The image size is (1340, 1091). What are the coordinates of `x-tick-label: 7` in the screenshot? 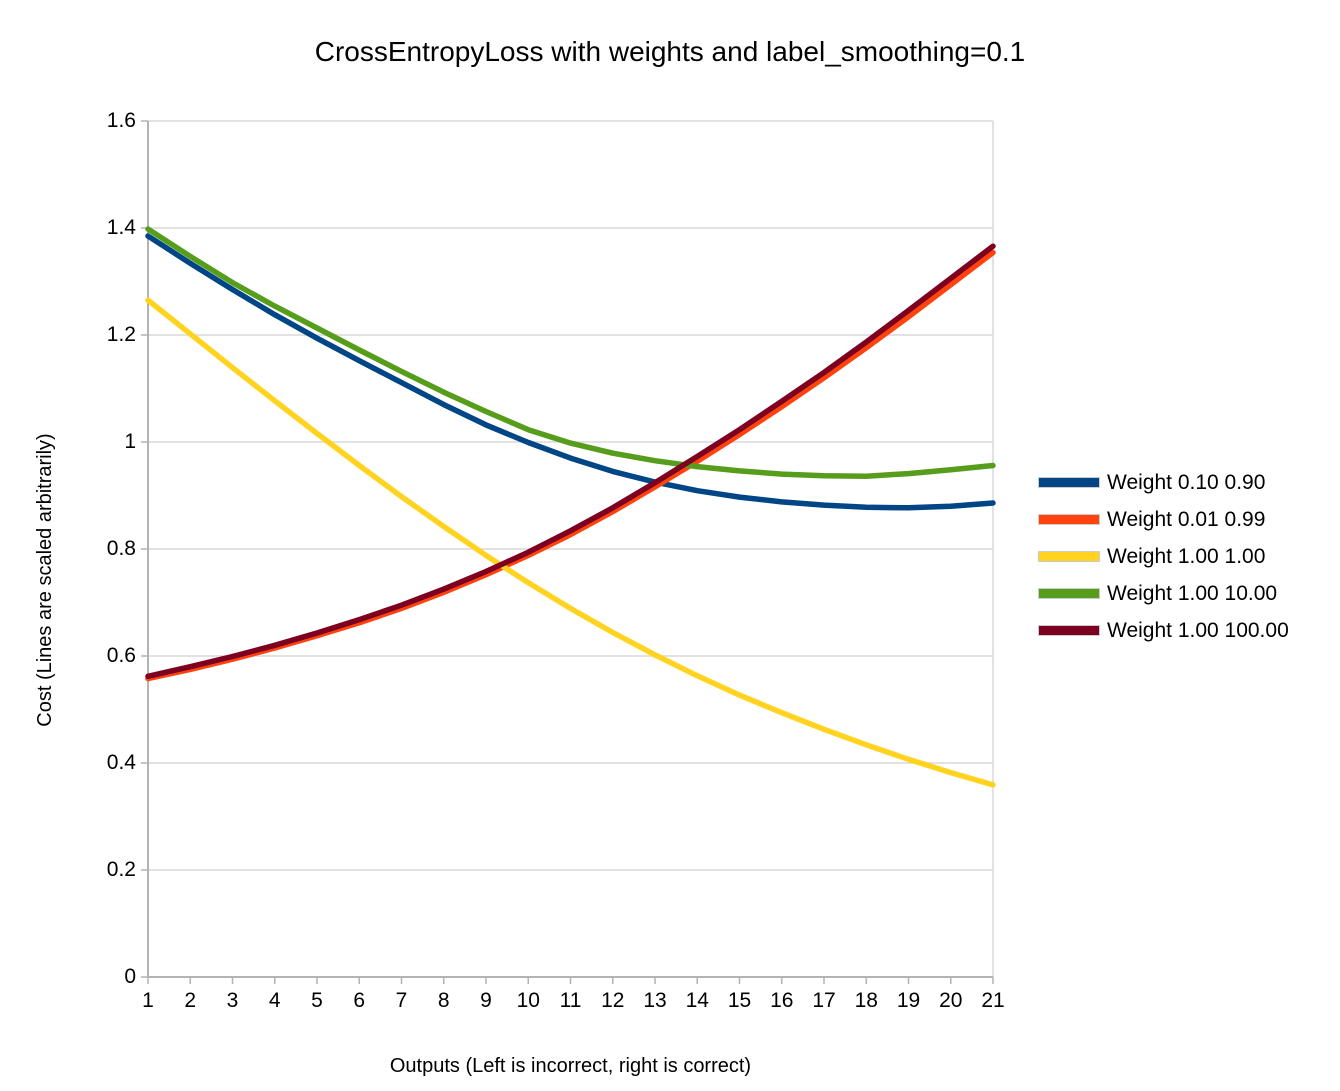 It's located at (401, 1000).